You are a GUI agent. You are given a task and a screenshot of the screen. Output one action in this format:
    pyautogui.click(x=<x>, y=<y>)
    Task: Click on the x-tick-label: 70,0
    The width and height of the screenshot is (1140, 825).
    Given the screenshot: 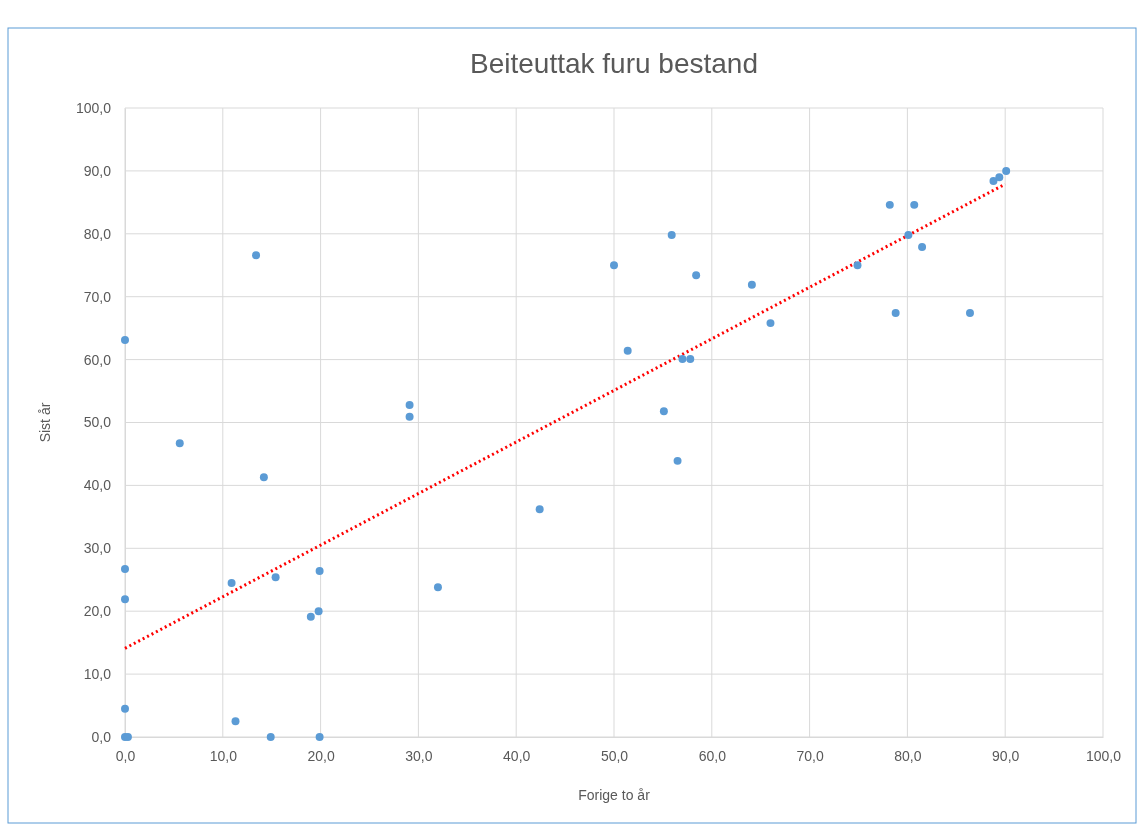 What is the action you would take?
    pyautogui.click(x=810, y=755)
    